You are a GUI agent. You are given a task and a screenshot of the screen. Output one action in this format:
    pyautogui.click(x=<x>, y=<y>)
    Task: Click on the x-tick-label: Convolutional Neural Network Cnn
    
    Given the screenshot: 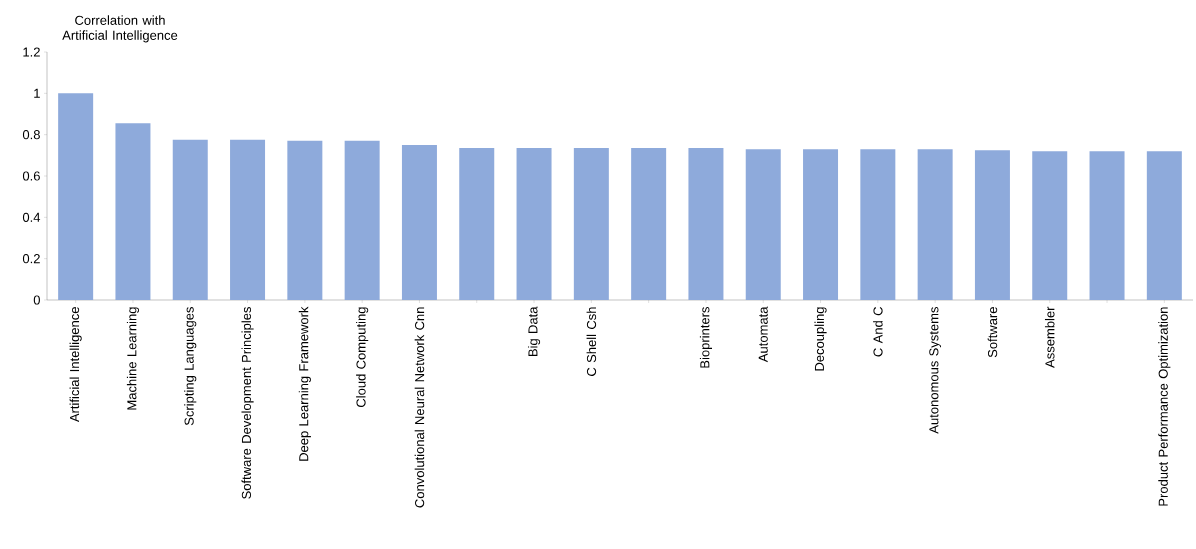 What is the action you would take?
    pyautogui.click(x=419, y=407)
    